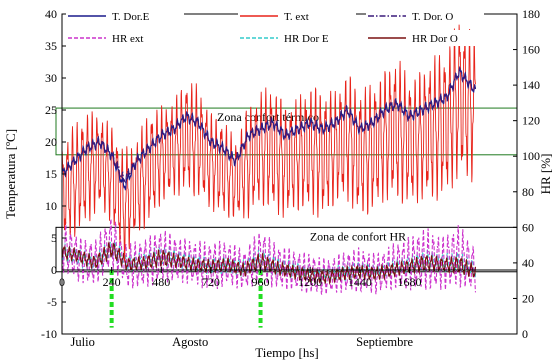 This screenshot has height=360, width=558. Describe the element at coordinates (306, 39) in the screenshot. I see `legend-label-4: HR Dor E` at that location.